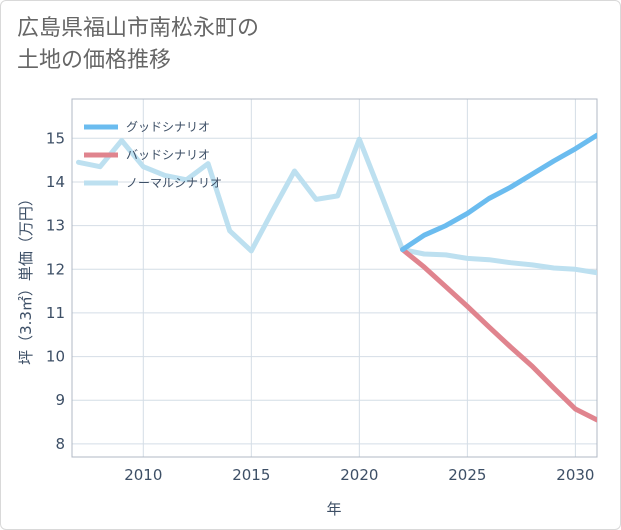 The image size is (621, 530). What do you see at coordinates (55, 269) in the screenshot?
I see `y-tick-label: 12` at bounding box center [55, 269].